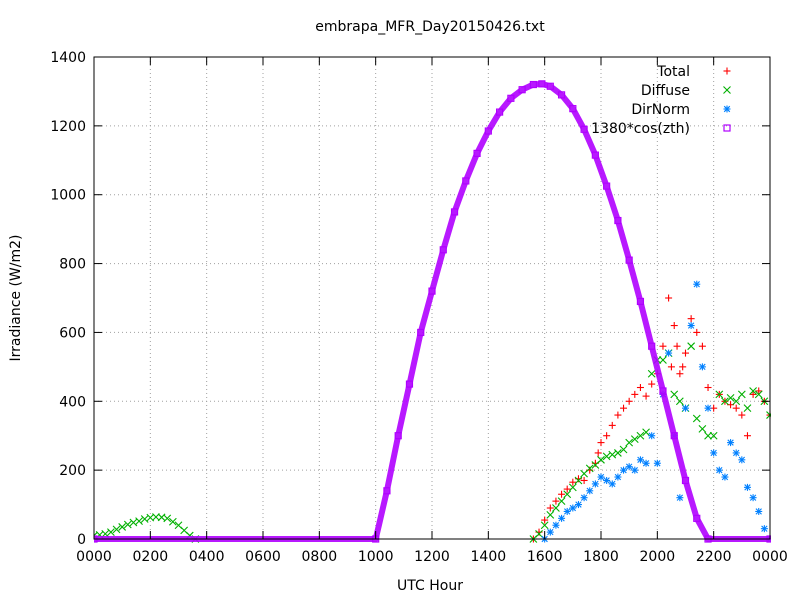  Describe the element at coordinates (320, 557) in the screenshot. I see `x-tick-label: 0800` at that location.